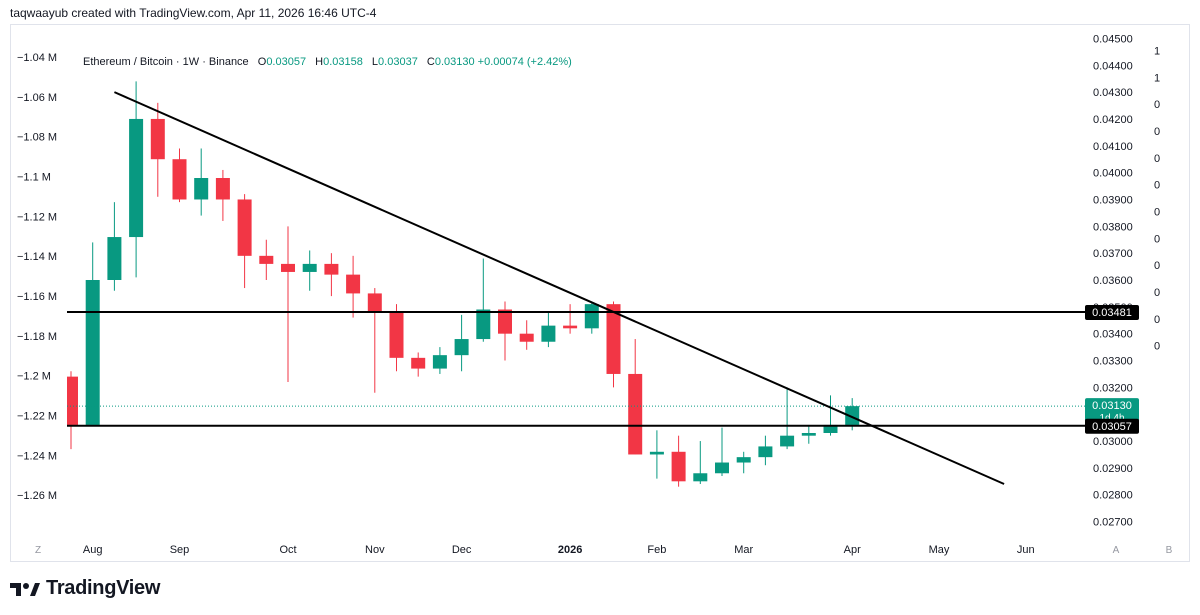  Describe the element at coordinates (852, 550) in the screenshot. I see `time-axis-tick: Apr` at that location.